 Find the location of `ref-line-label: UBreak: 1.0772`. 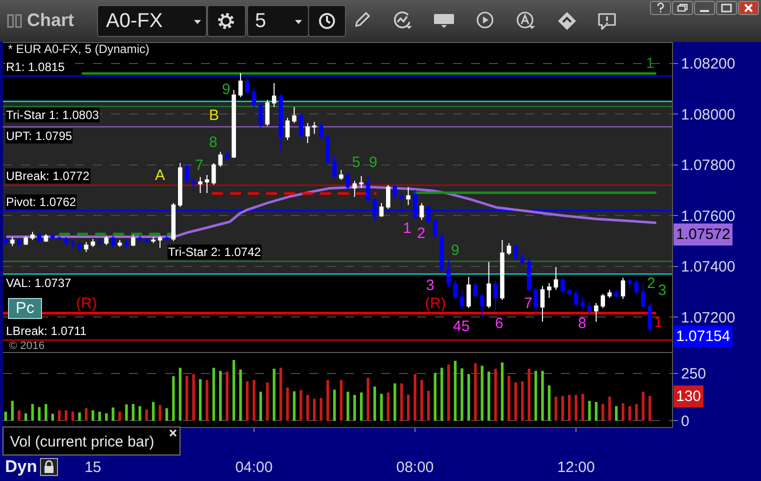

ref-line-label: UBreak: 1.0772 is located at coordinates (48, 176).